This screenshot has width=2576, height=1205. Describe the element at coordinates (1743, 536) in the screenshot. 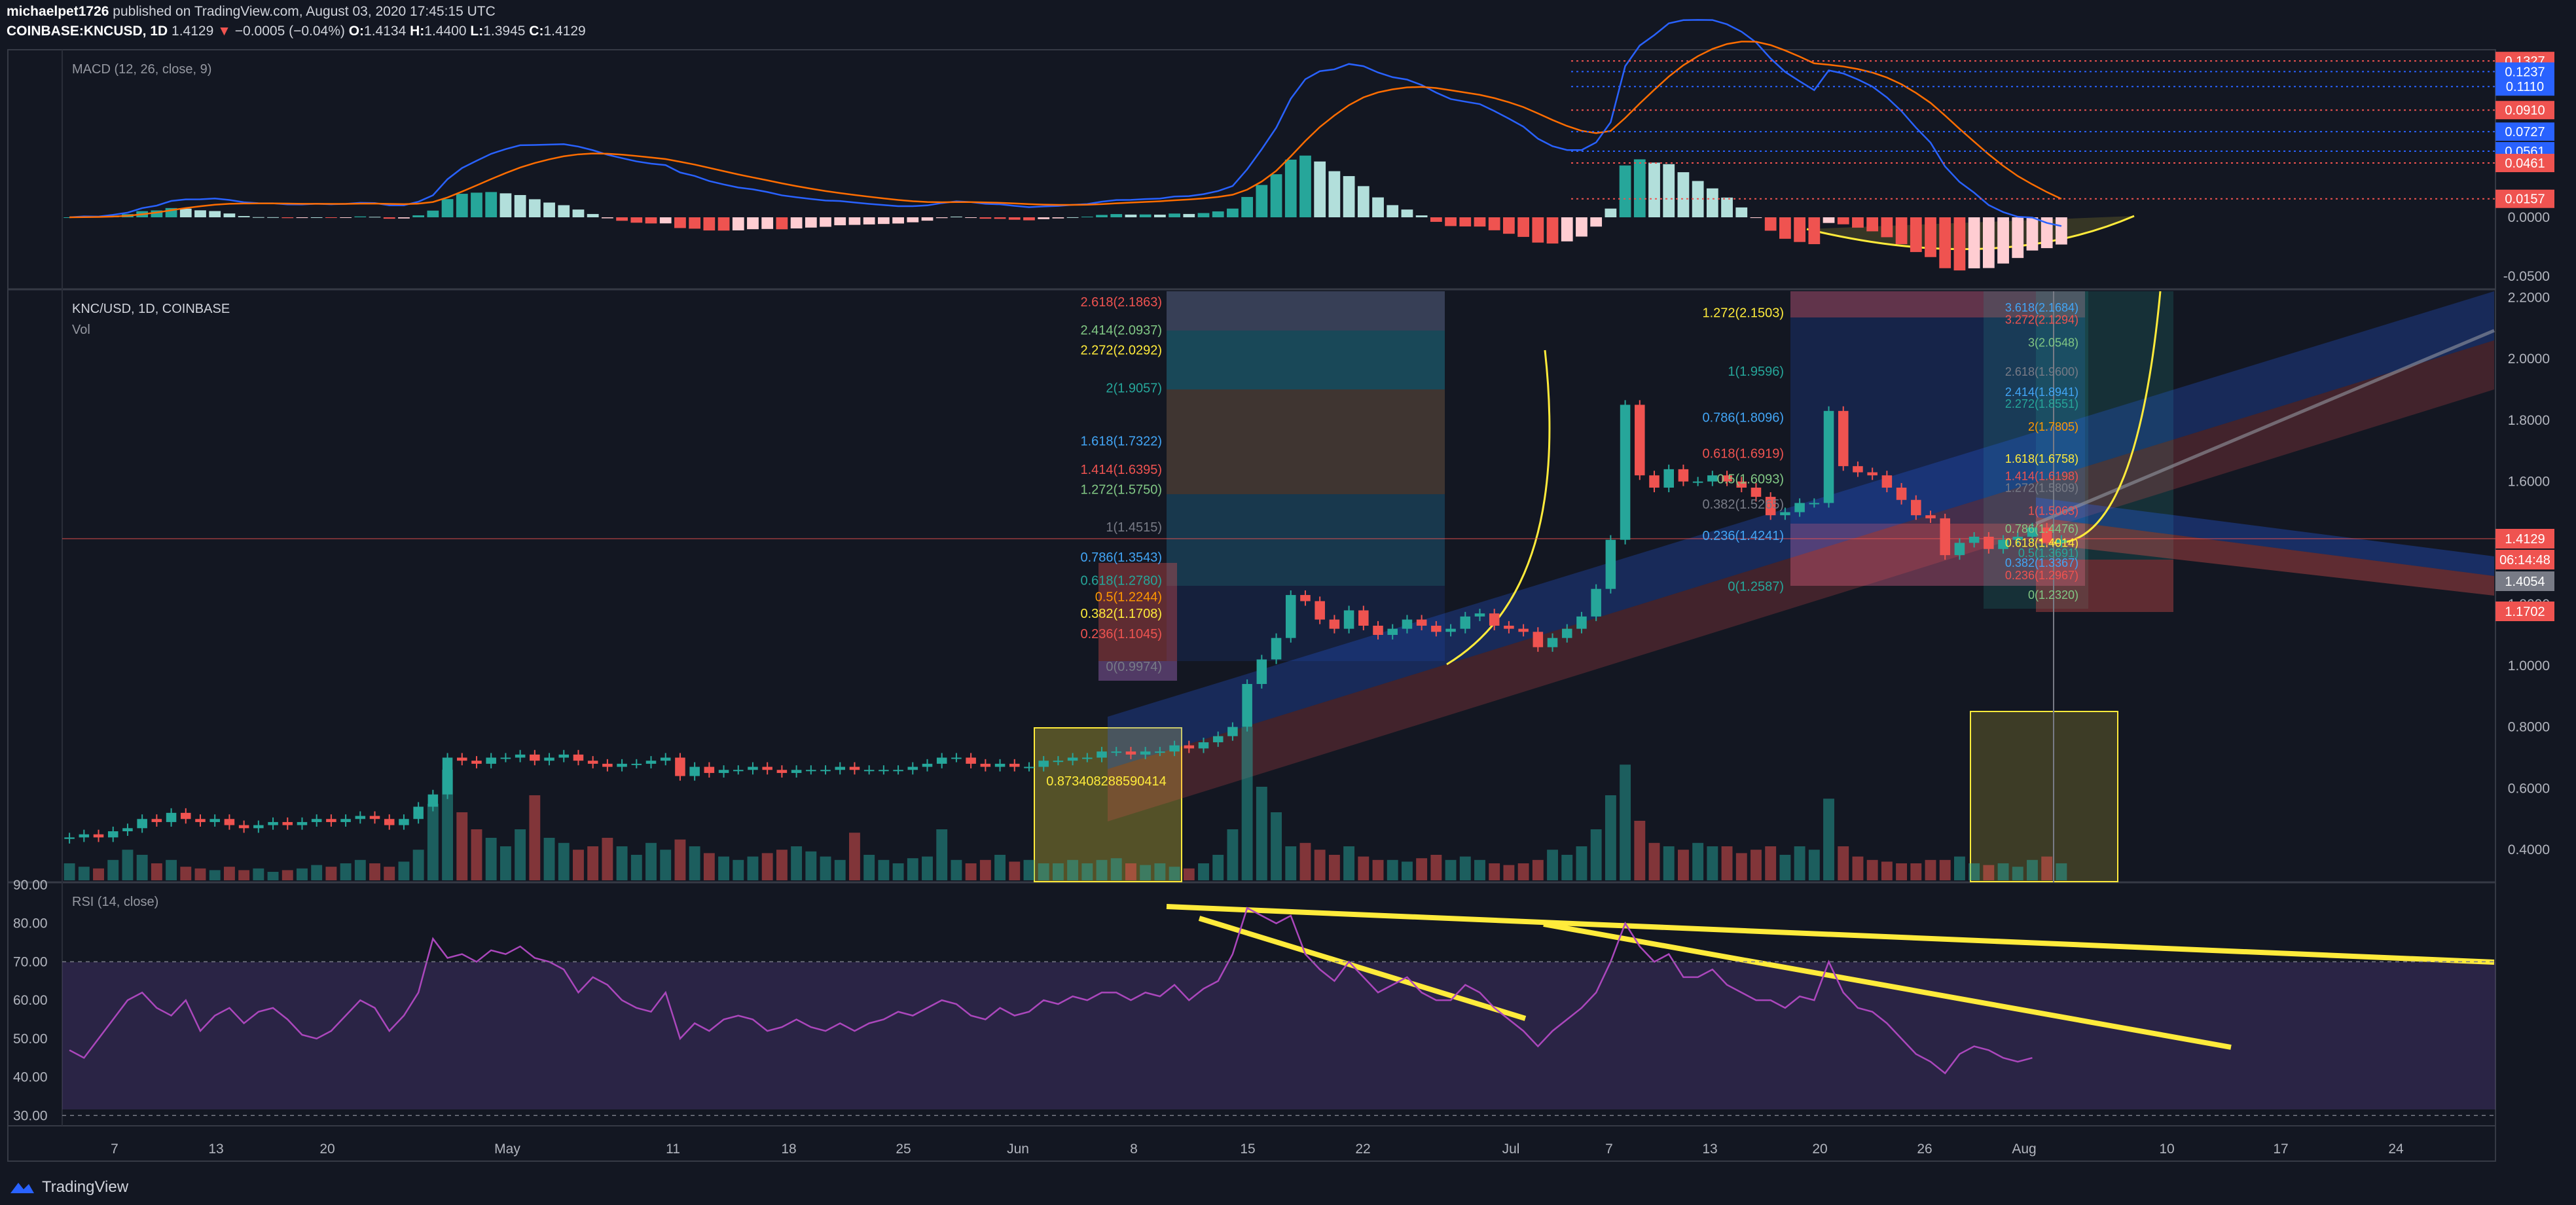

I see `fib-level-label: 0.236(1.4241)` at that location.